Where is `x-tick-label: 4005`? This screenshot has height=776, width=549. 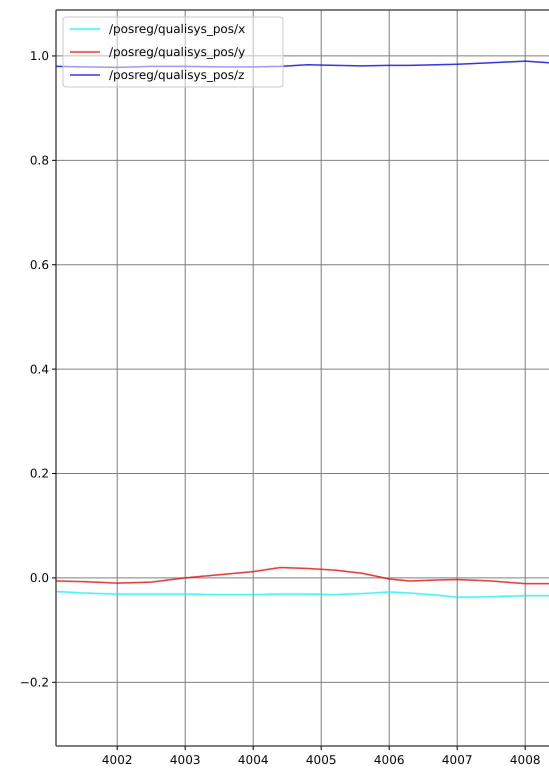
x-tick-label: 4005 is located at coordinates (321, 760).